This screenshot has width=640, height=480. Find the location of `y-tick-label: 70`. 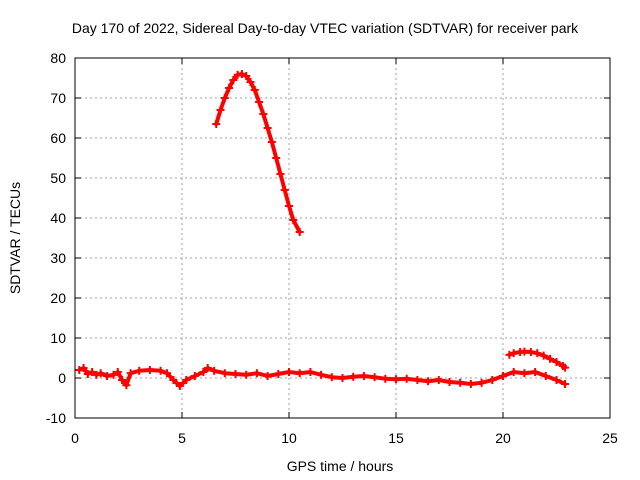

y-tick-label: 70 is located at coordinates (58, 98).